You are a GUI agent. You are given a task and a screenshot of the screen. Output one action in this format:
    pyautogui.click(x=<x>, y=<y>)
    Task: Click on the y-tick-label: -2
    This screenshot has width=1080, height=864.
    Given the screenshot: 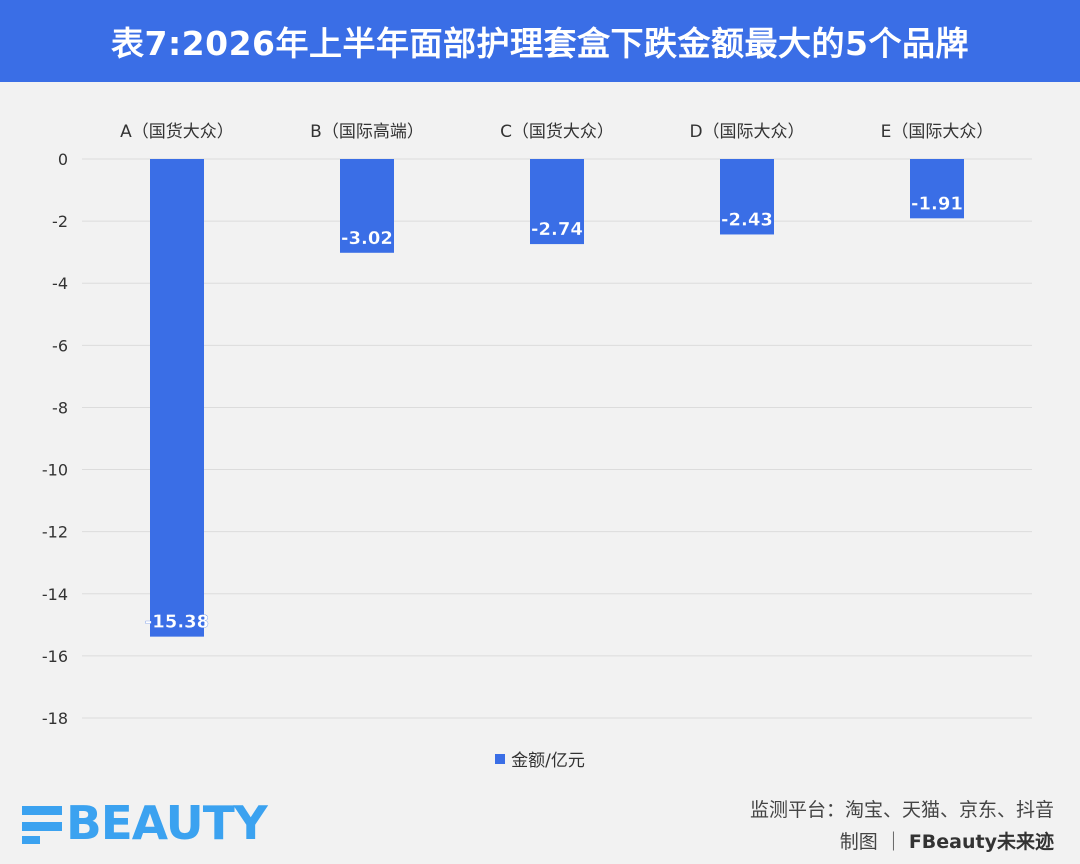 What is the action you would take?
    pyautogui.click(x=60, y=221)
    